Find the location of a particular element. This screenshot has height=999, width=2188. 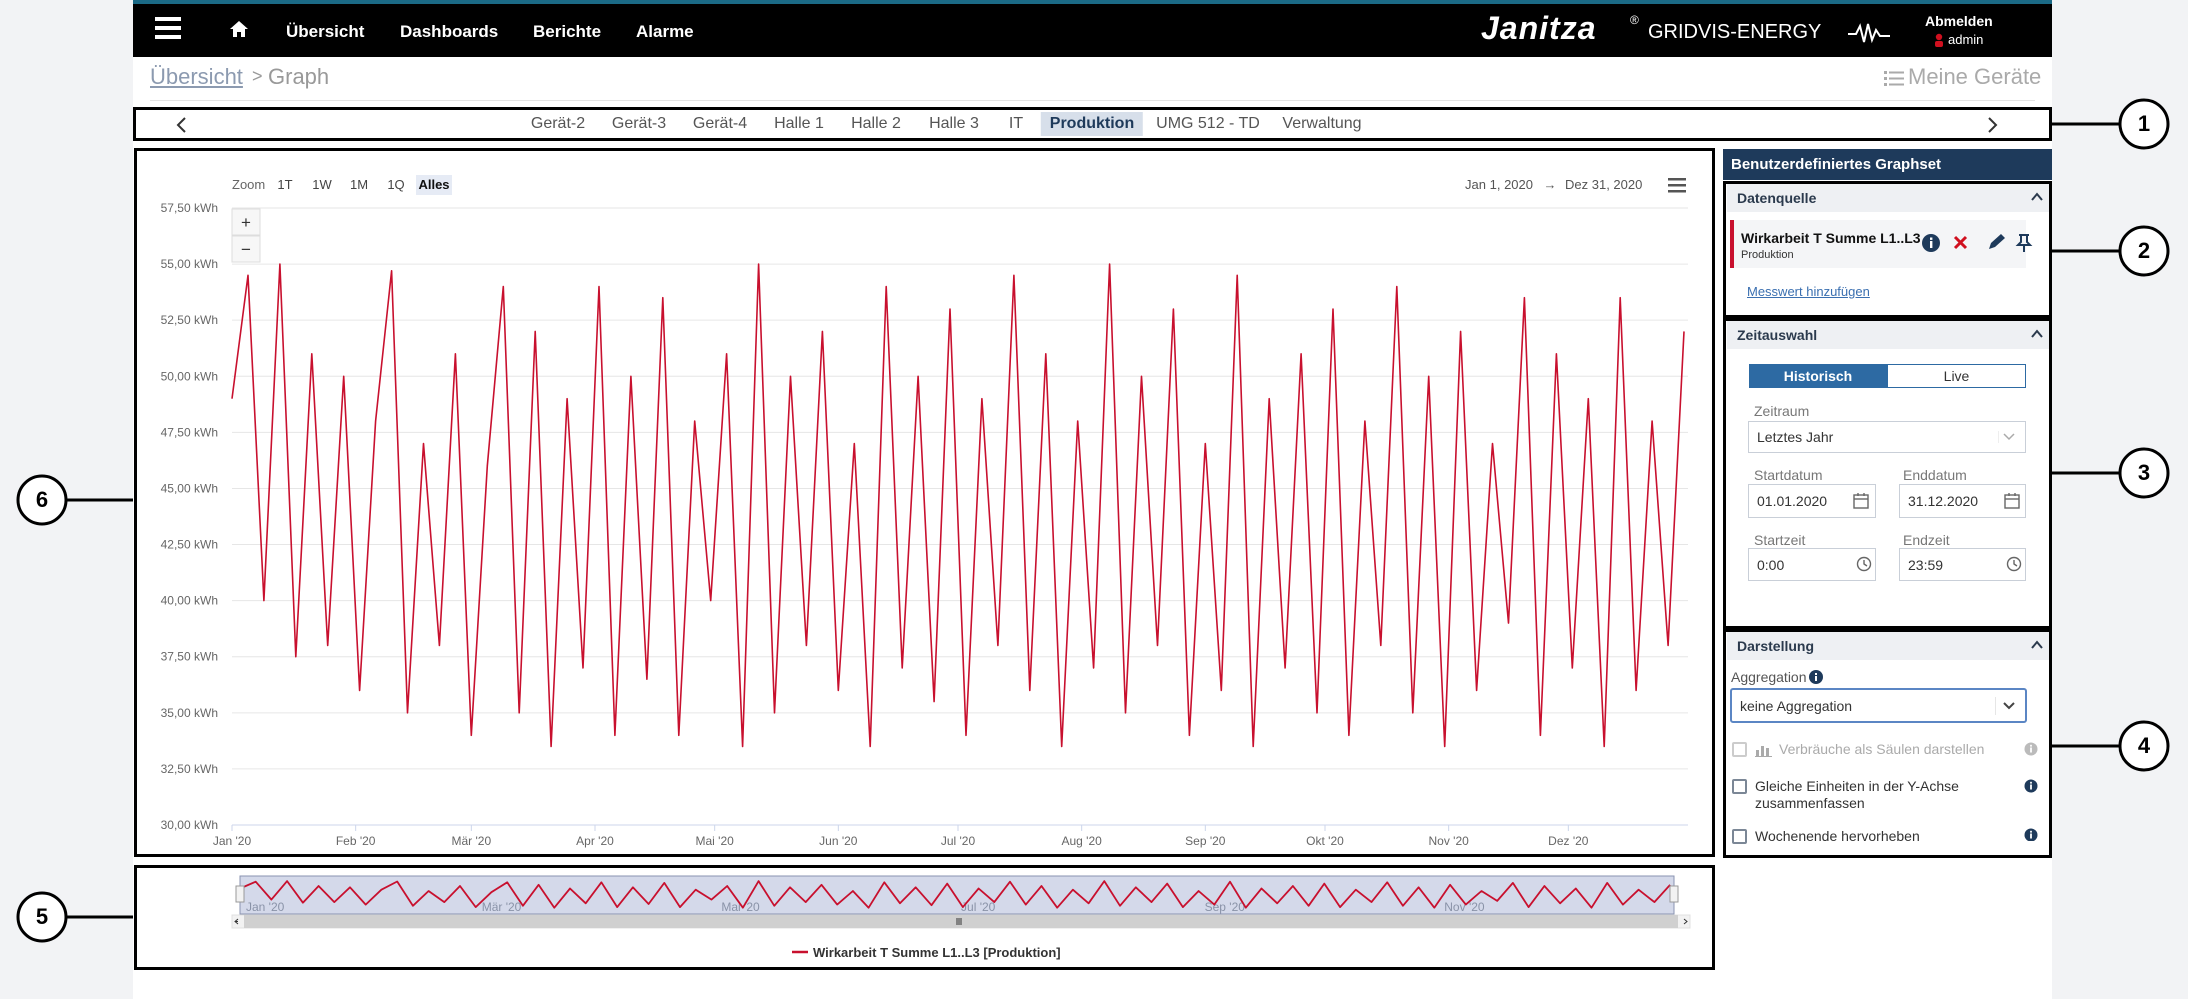

y-tick-label: 30,00 kWh is located at coordinates (189, 825).